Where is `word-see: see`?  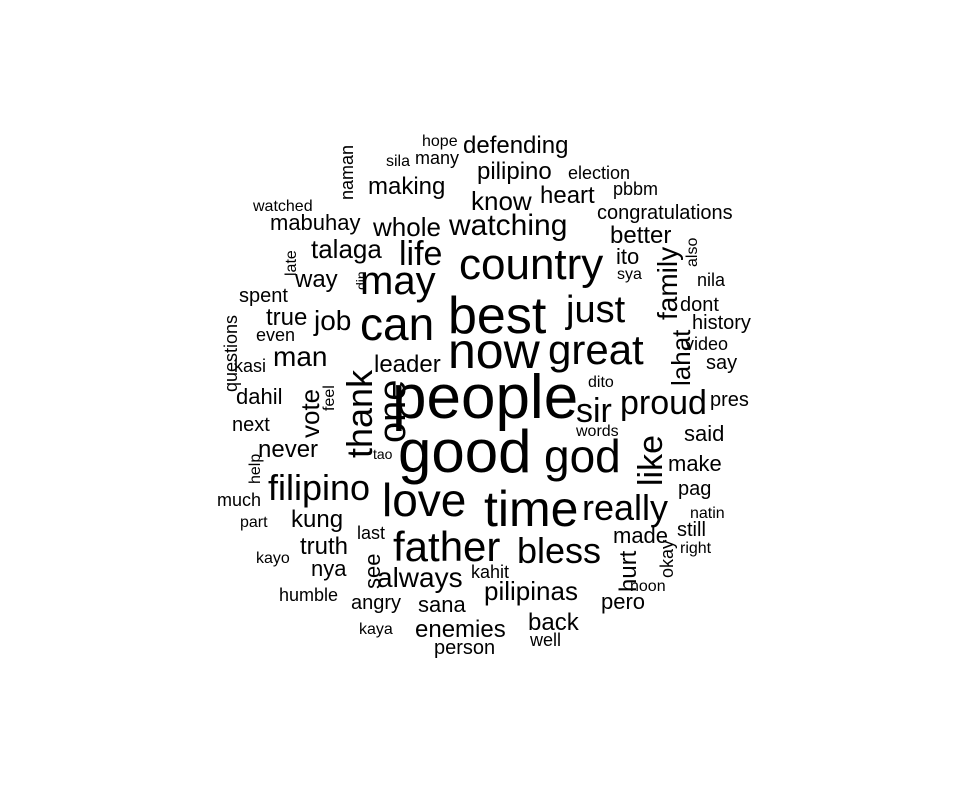 word-see: see is located at coordinates (372, 571).